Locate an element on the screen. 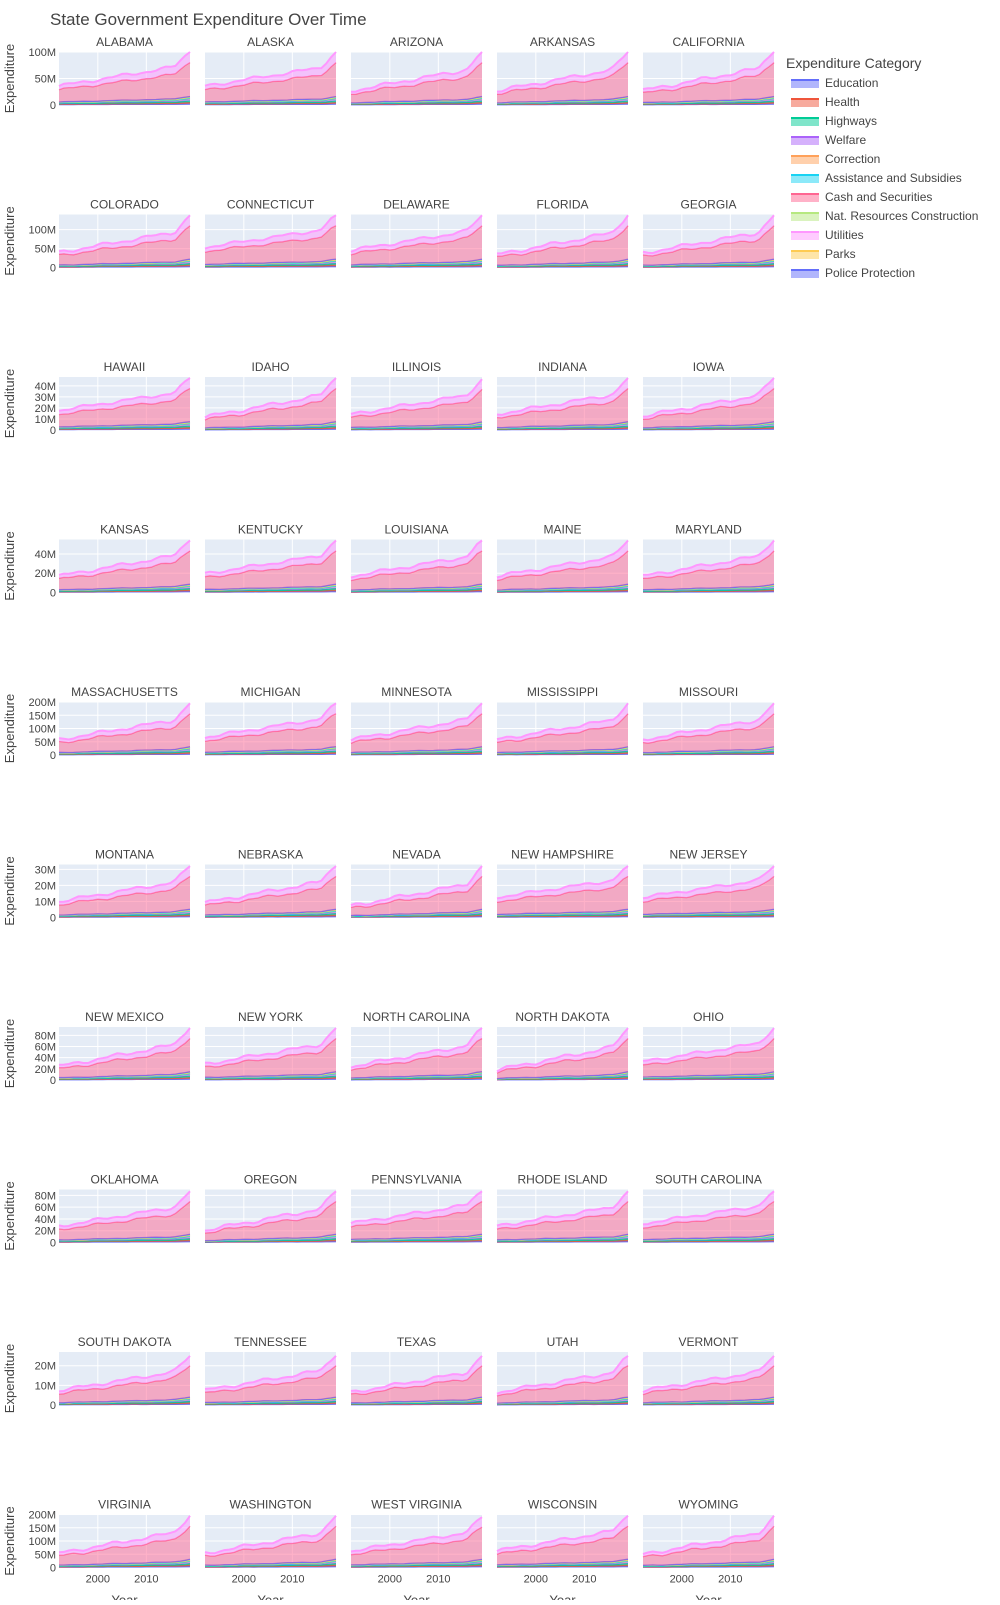 Image resolution: width=1000 pixels, height=1605 pixels. facet-panel: CONNECTICUT is located at coordinates (270, 233).